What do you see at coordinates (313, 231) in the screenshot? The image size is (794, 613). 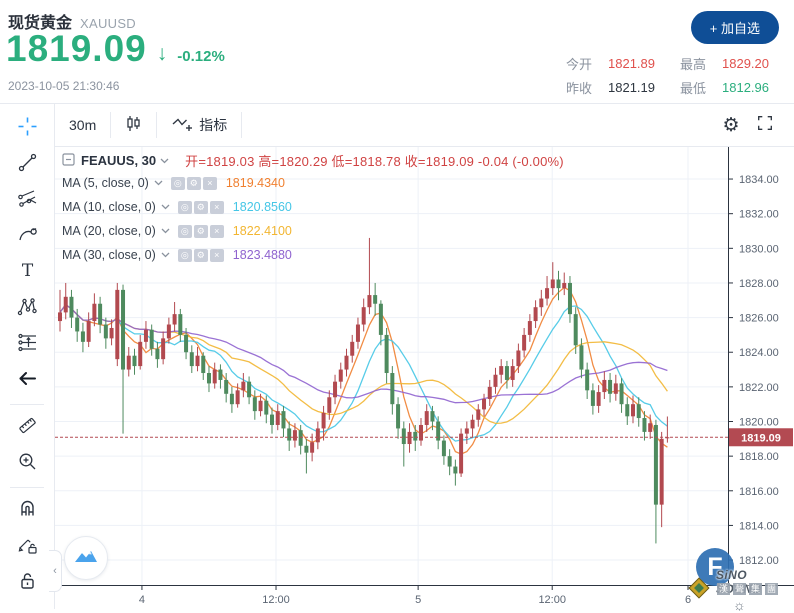 I see `ma-legend-row: MA (20, close, 0) ◎ ⚙ × 1822.4100` at bounding box center [313, 231].